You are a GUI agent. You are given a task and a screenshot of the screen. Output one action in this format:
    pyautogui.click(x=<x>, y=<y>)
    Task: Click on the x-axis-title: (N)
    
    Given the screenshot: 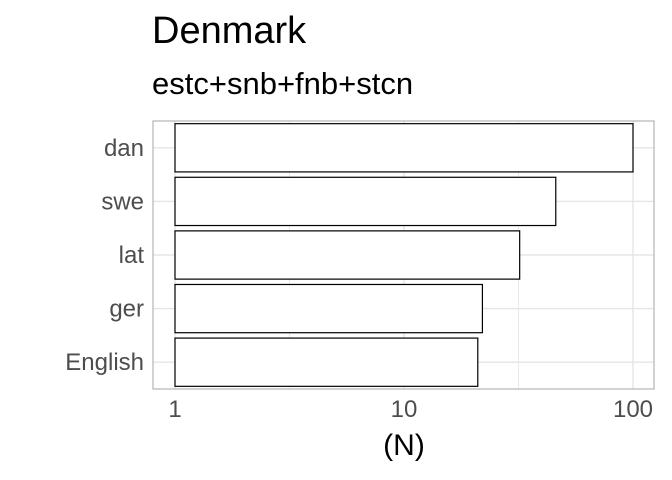 What is the action you would take?
    pyautogui.click(x=404, y=445)
    